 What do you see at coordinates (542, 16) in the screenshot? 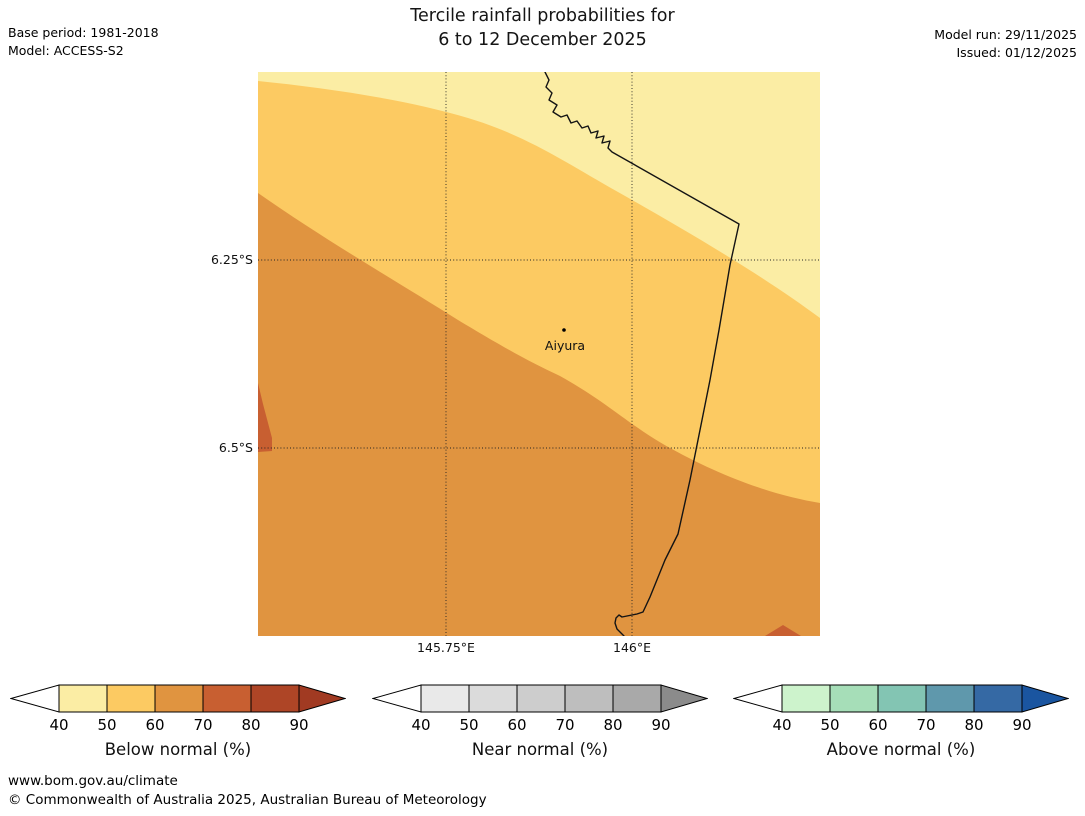
I see `title-line-1: Tercile rainfall probabilities for` at bounding box center [542, 16].